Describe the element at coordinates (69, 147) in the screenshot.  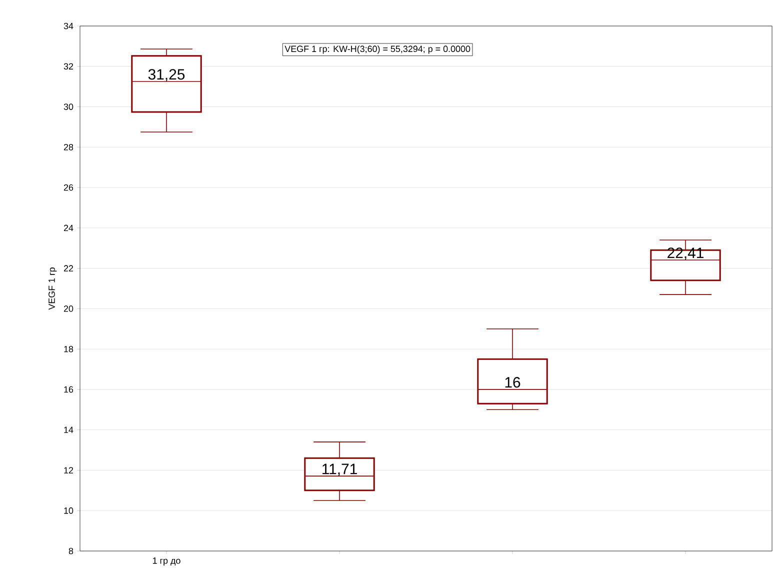
I see `y-tick-label: 28` at that location.